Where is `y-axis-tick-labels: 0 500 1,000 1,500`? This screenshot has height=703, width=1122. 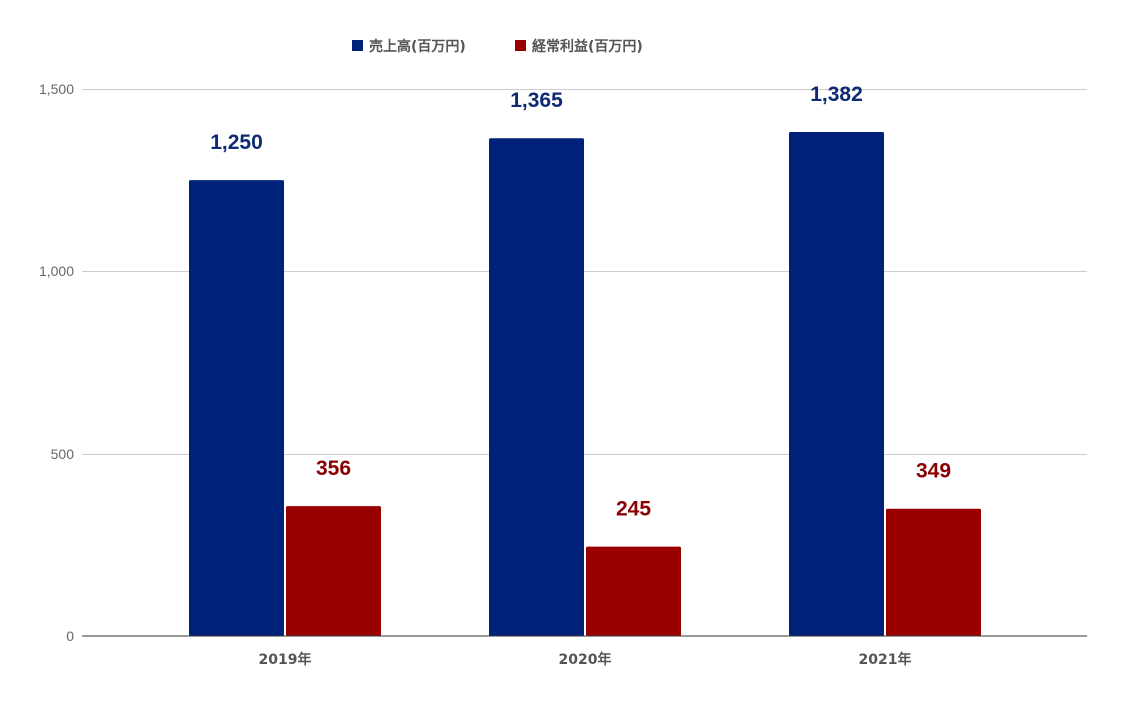 y-axis-tick-labels: 0 500 1,000 1,500 is located at coordinates (56, 362).